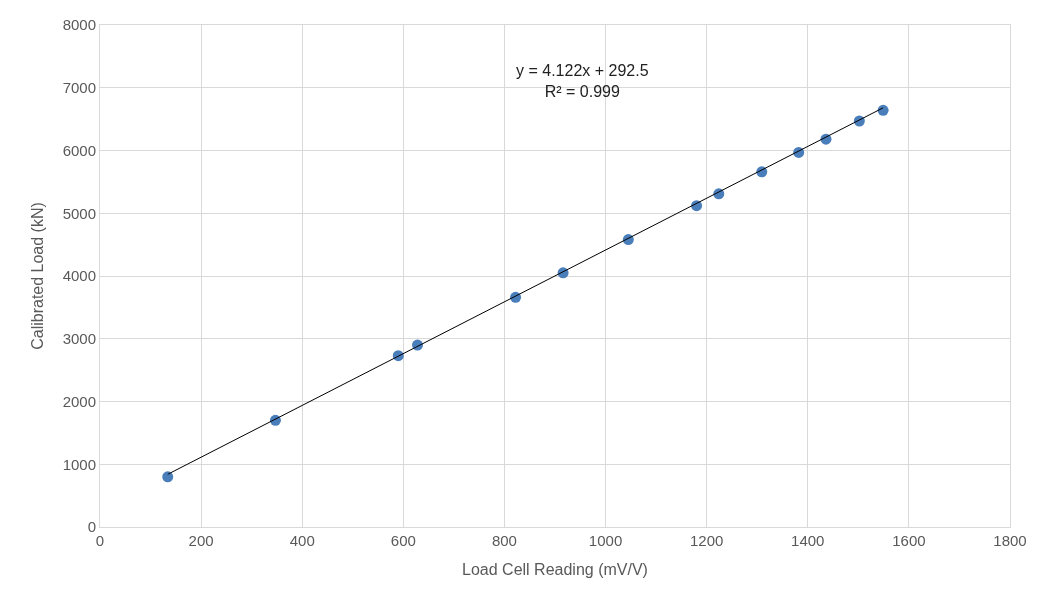 This screenshot has height=602, width=1045. I want to click on x-axis-title: Load Cell Reading (mV/V), so click(555, 569).